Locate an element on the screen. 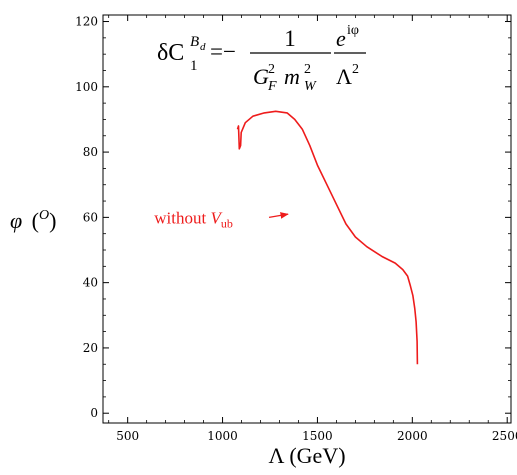 This screenshot has width=517, height=475. x-tick-label: 2000 is located at coordinates (412, 436).